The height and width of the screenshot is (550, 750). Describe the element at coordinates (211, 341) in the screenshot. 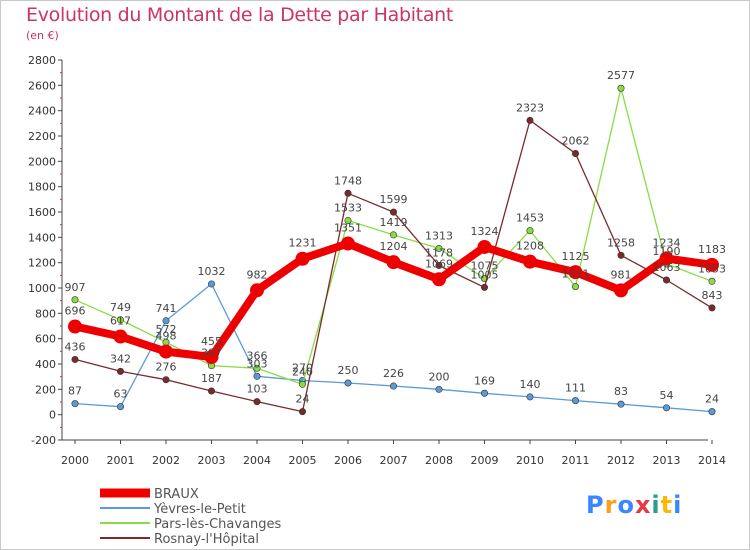

I see `data-label-braux: 455` at that location.